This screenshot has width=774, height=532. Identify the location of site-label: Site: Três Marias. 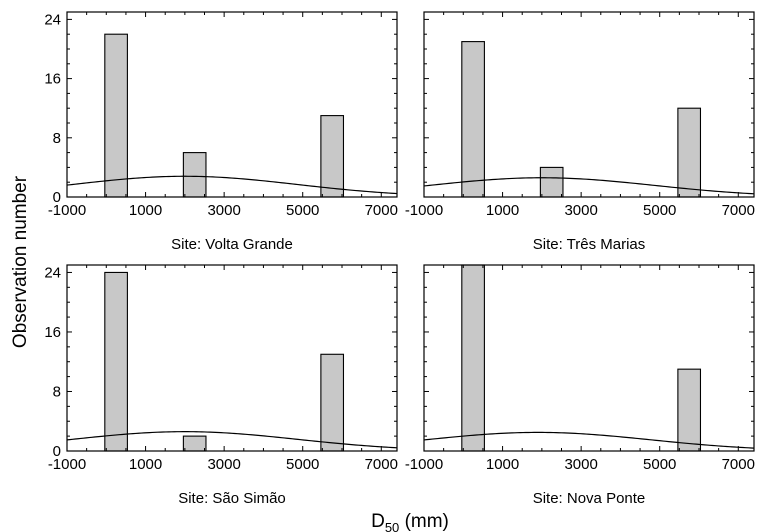
(589, 244).